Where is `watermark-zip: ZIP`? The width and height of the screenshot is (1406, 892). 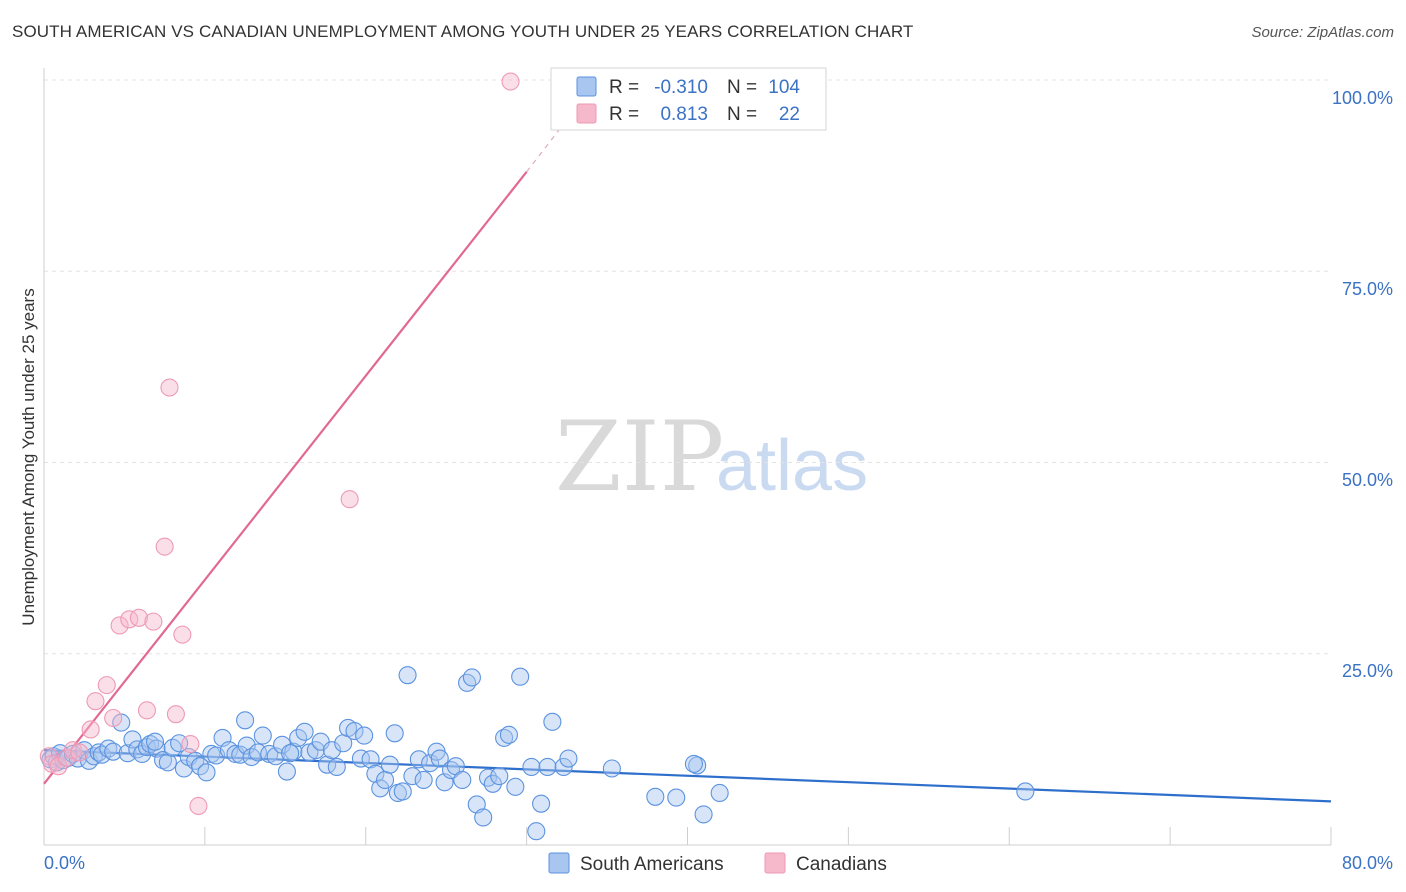 watermark-zip: ZIP is located at coordinates (639, 457).